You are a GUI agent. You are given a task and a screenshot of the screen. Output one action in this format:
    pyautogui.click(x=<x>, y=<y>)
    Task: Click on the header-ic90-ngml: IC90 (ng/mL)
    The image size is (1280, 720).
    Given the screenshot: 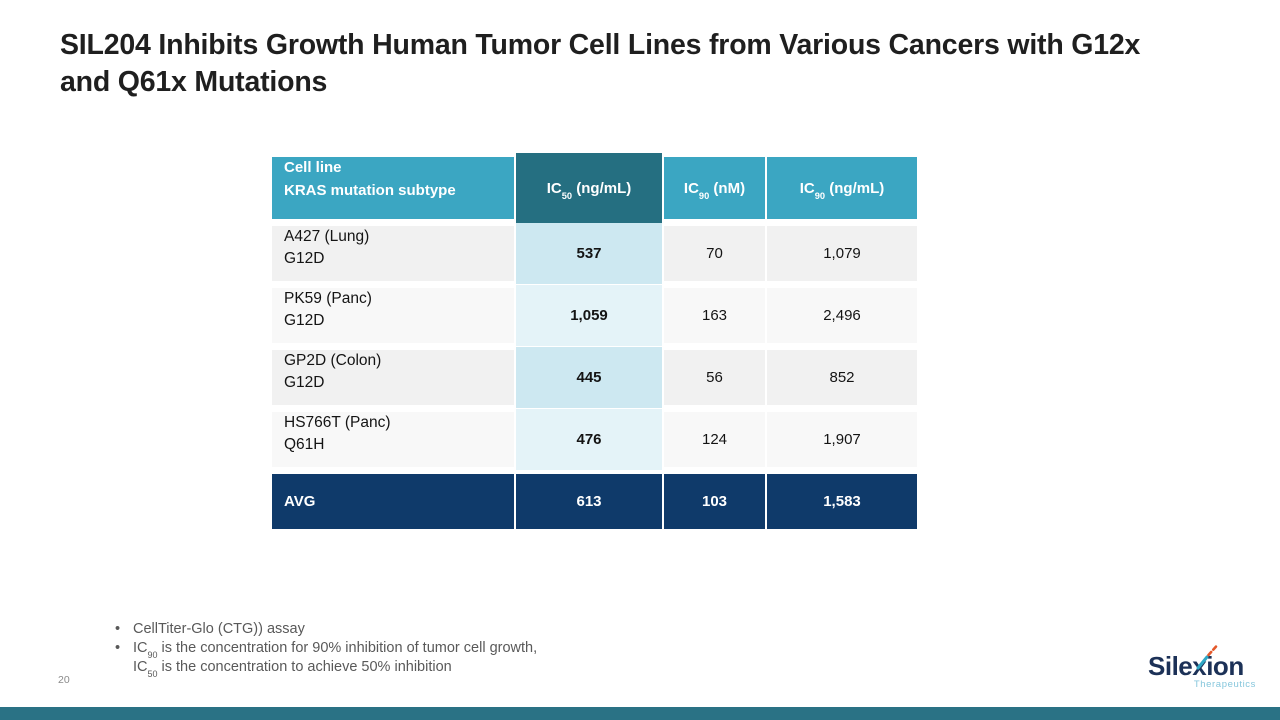 What is the action you would take?
    pyautogui.click(x=842, y=188)
    